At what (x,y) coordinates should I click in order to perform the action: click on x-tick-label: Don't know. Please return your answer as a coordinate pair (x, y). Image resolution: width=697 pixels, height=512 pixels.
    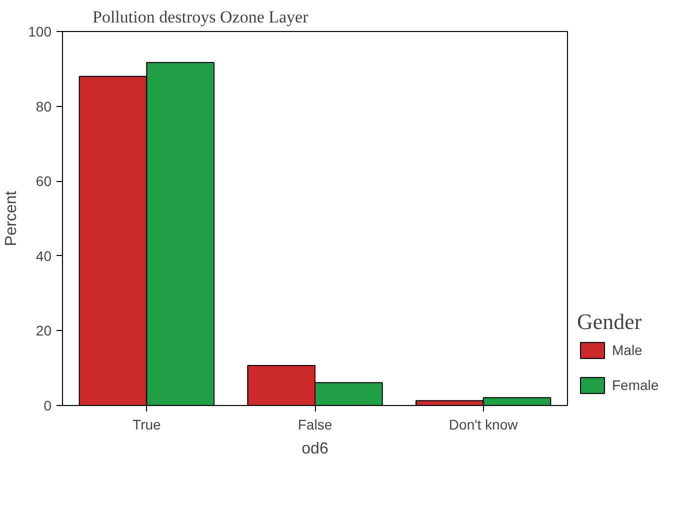
    Looking at the image, I should click on (483, 424).